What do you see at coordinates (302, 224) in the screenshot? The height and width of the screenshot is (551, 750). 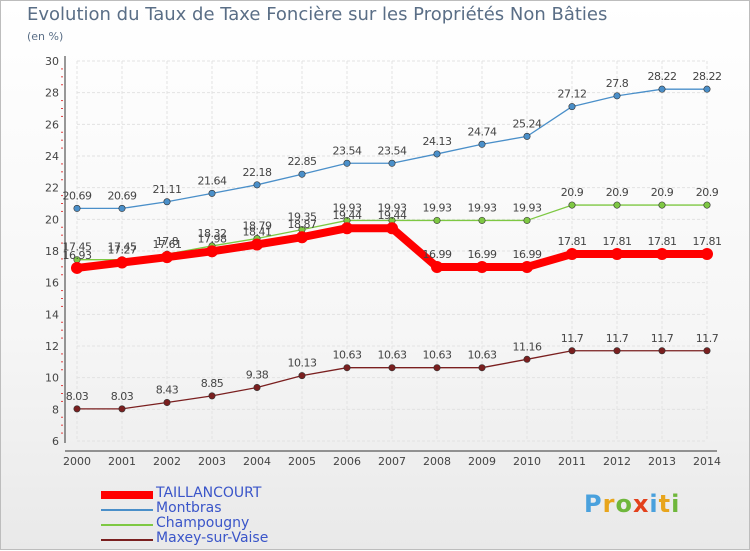 I see `data-label: 18.87` at bounding box center [302, 224].